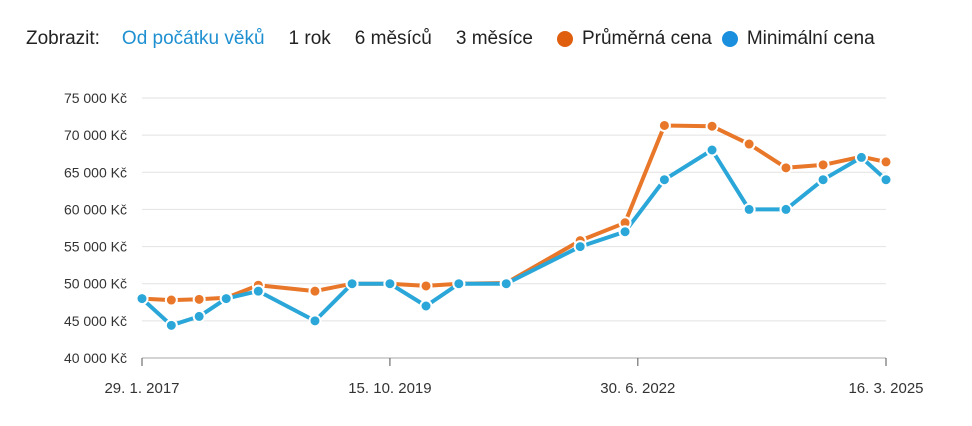 The width and height of the screenshot is (972, 426). What do you see at coordinates (564, 39) in the screenshot?
I see `legend-dot-average-icon` at bounding box center [564, 39].